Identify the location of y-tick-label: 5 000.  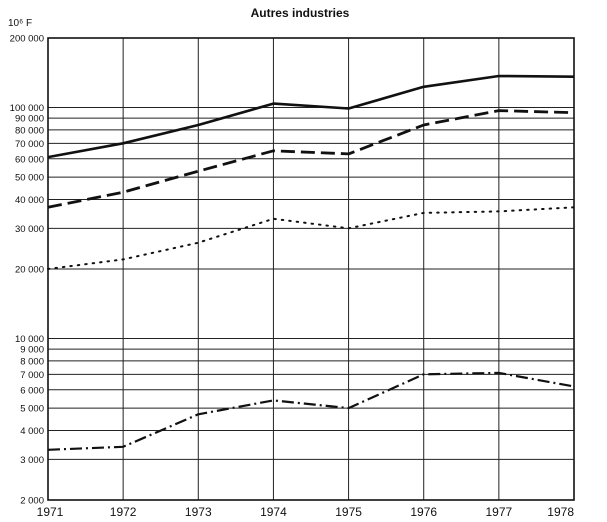
(32, 409).